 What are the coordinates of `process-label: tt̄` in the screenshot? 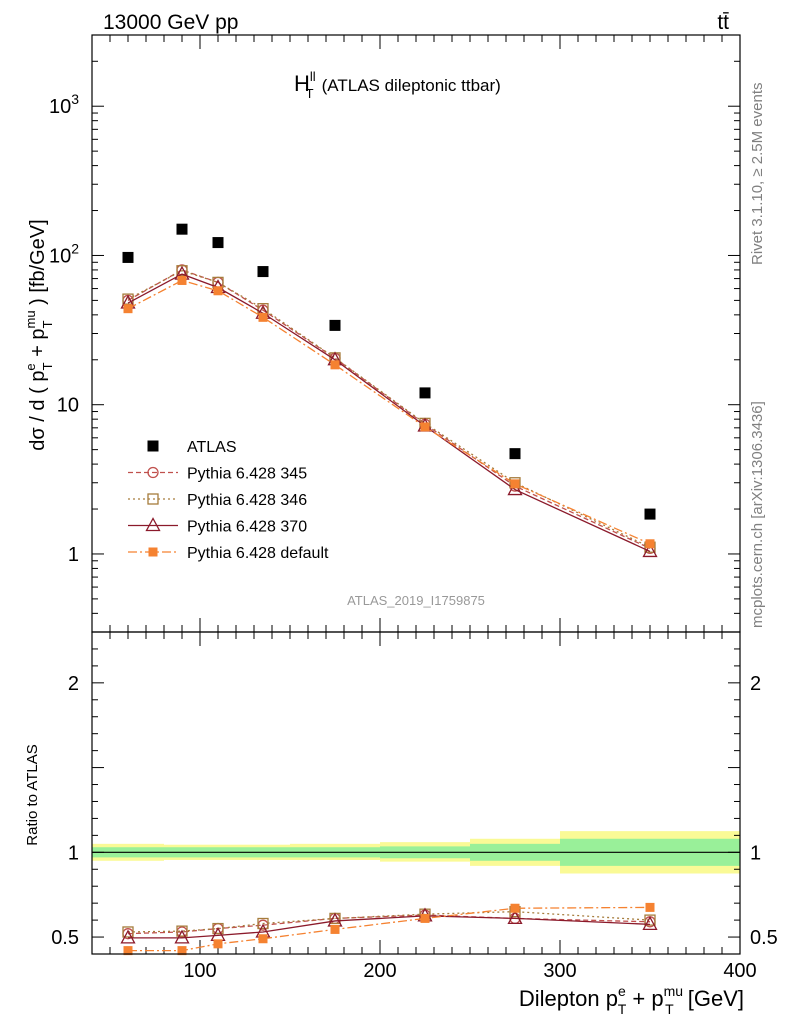 It's located at (723, 22).